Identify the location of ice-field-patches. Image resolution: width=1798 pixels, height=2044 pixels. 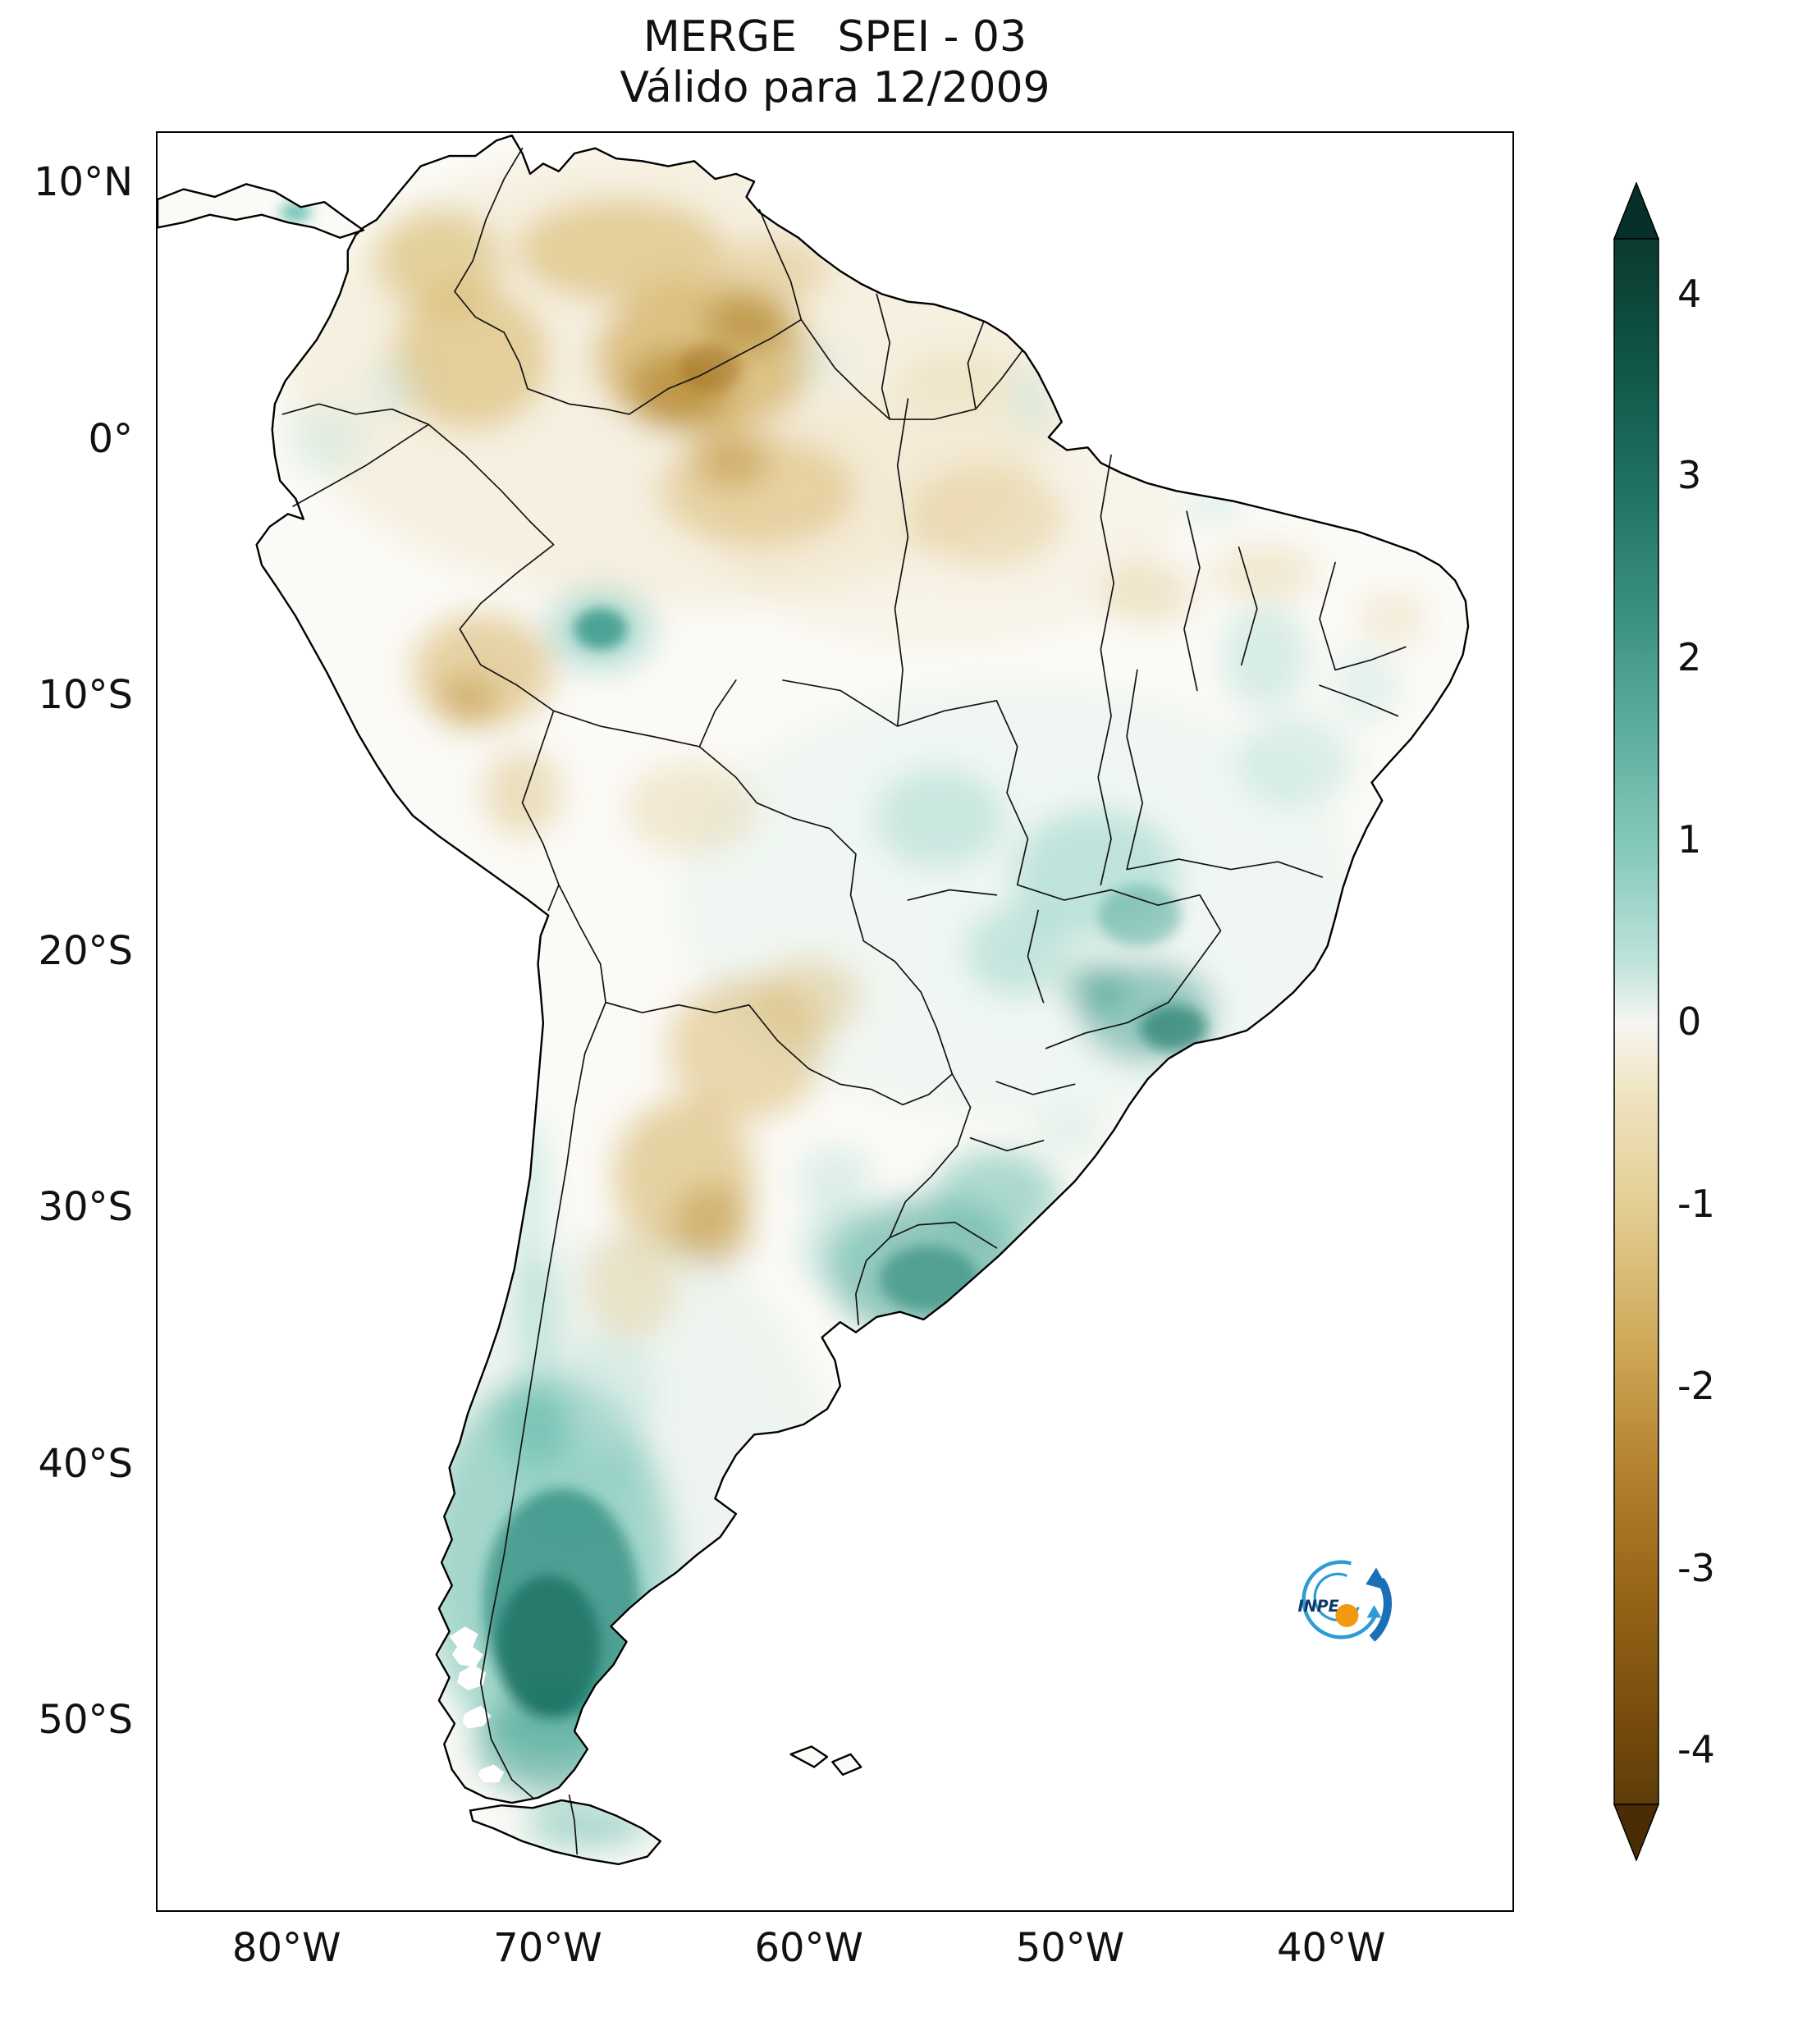
(477, 1704).